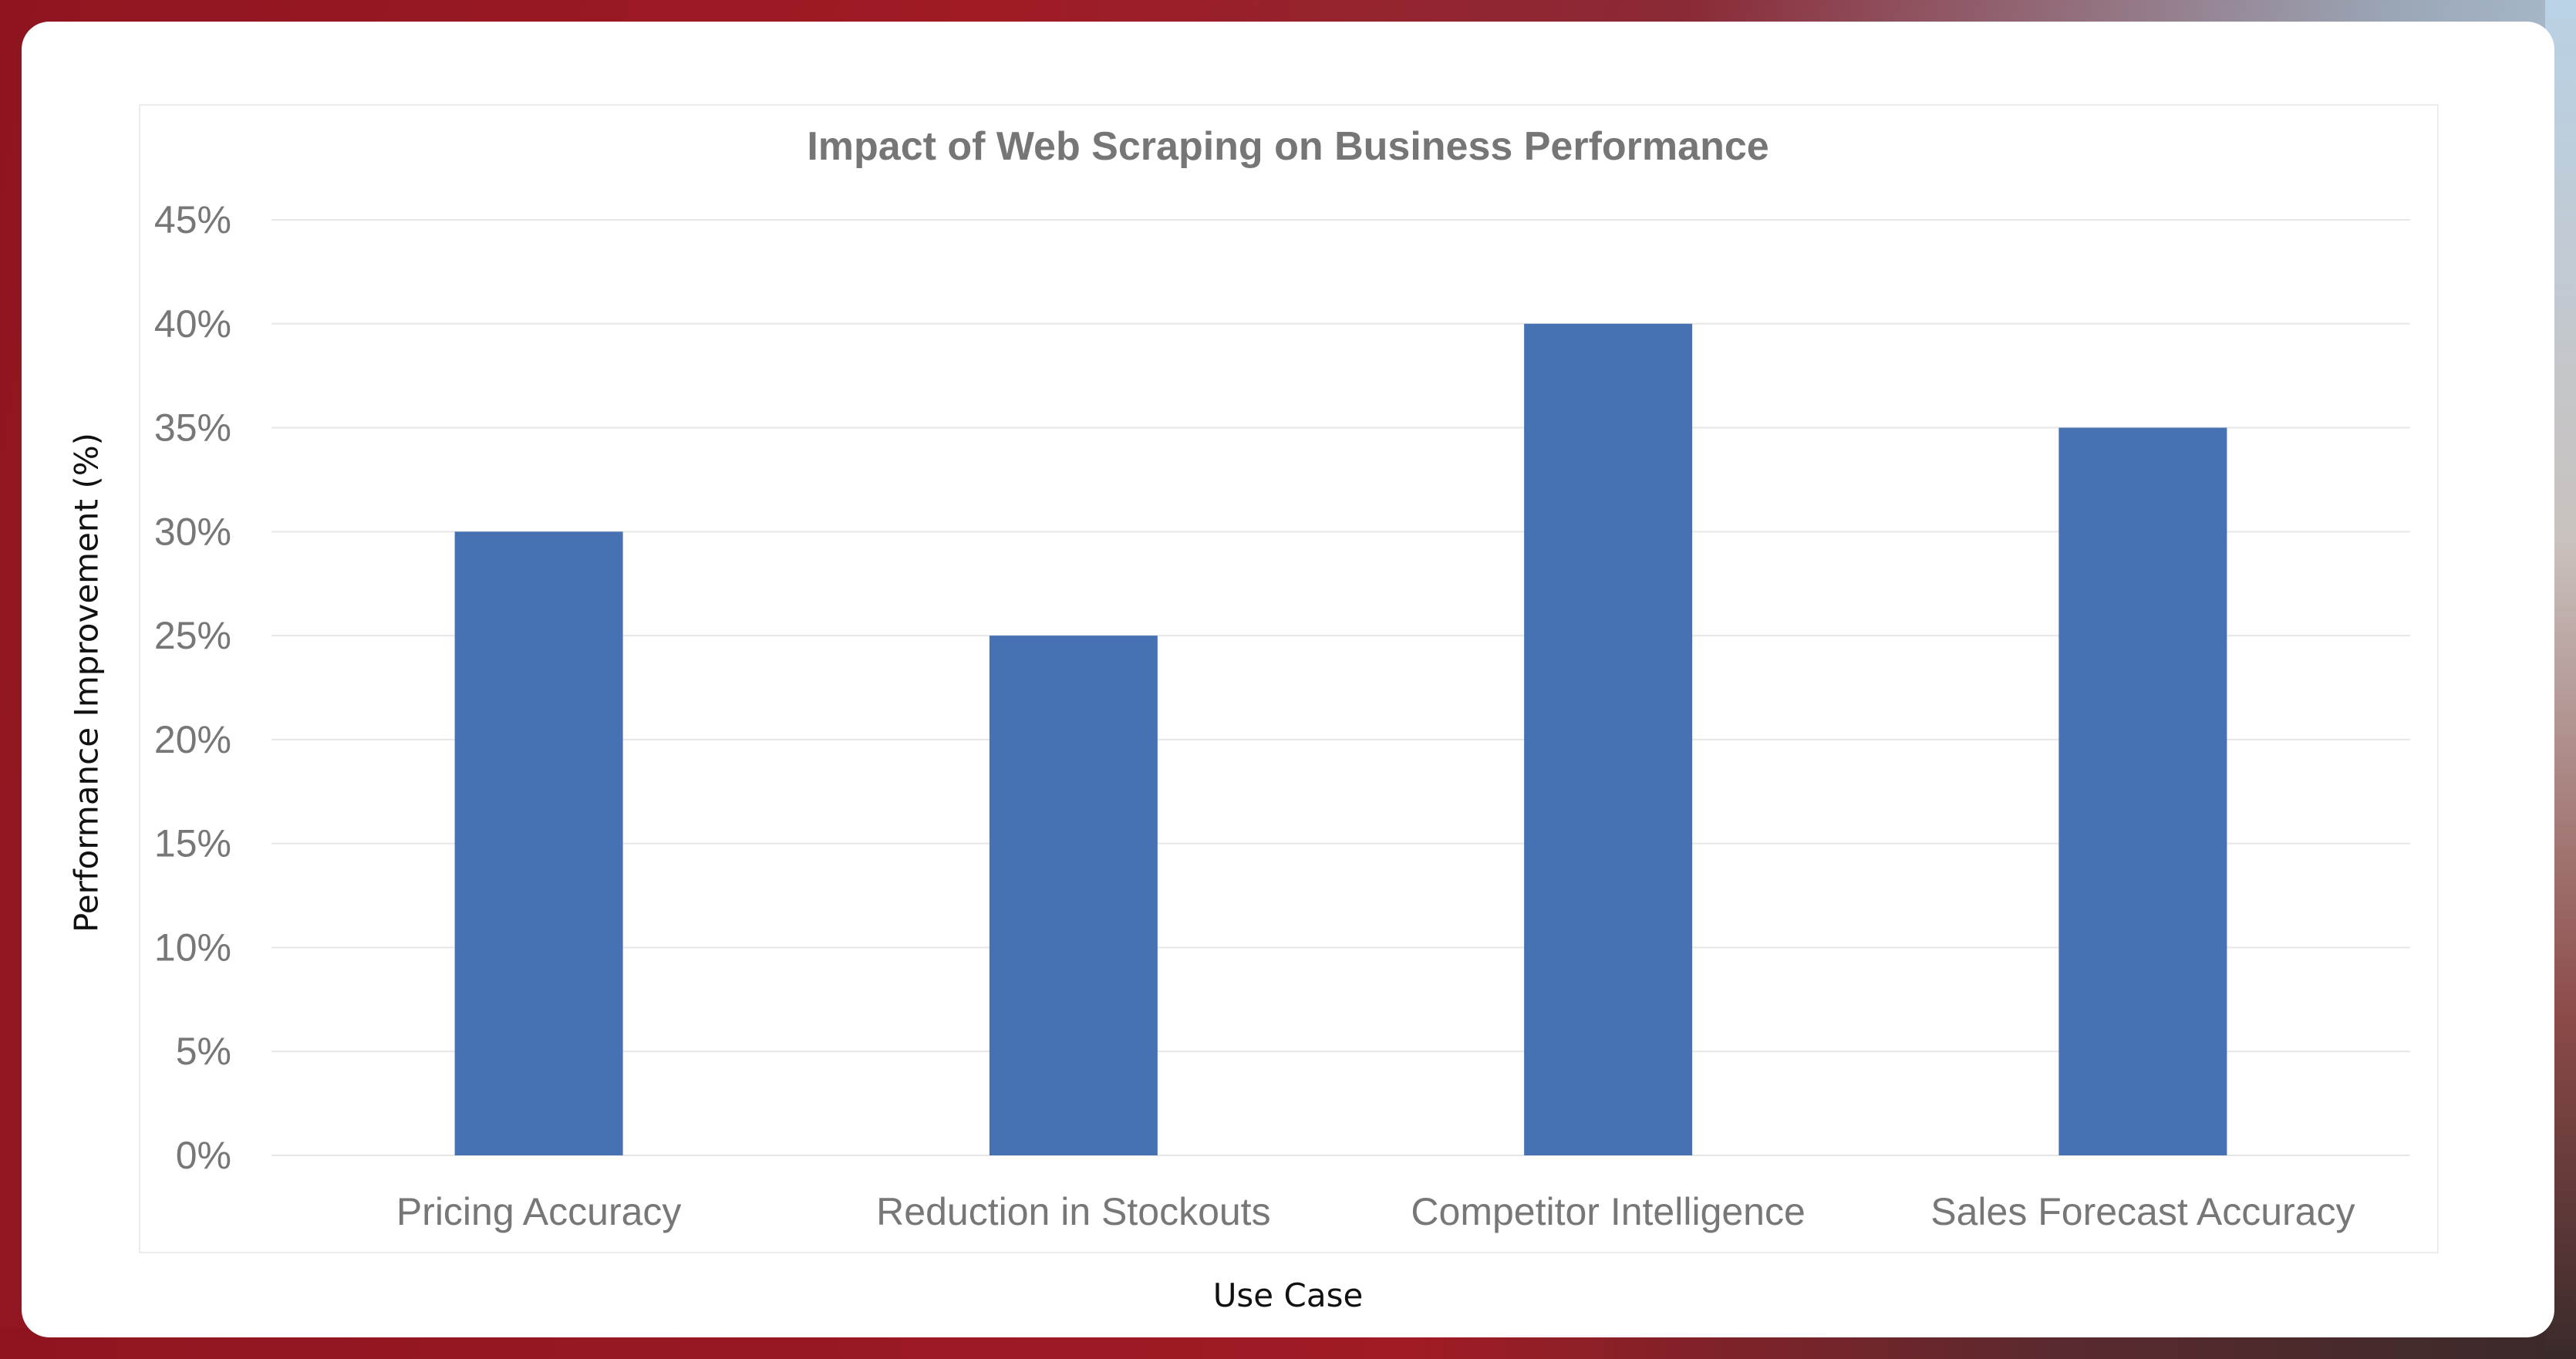  I want to click on x-tick-label: Sales Forecast Accuracy, so click(2142, 1211).